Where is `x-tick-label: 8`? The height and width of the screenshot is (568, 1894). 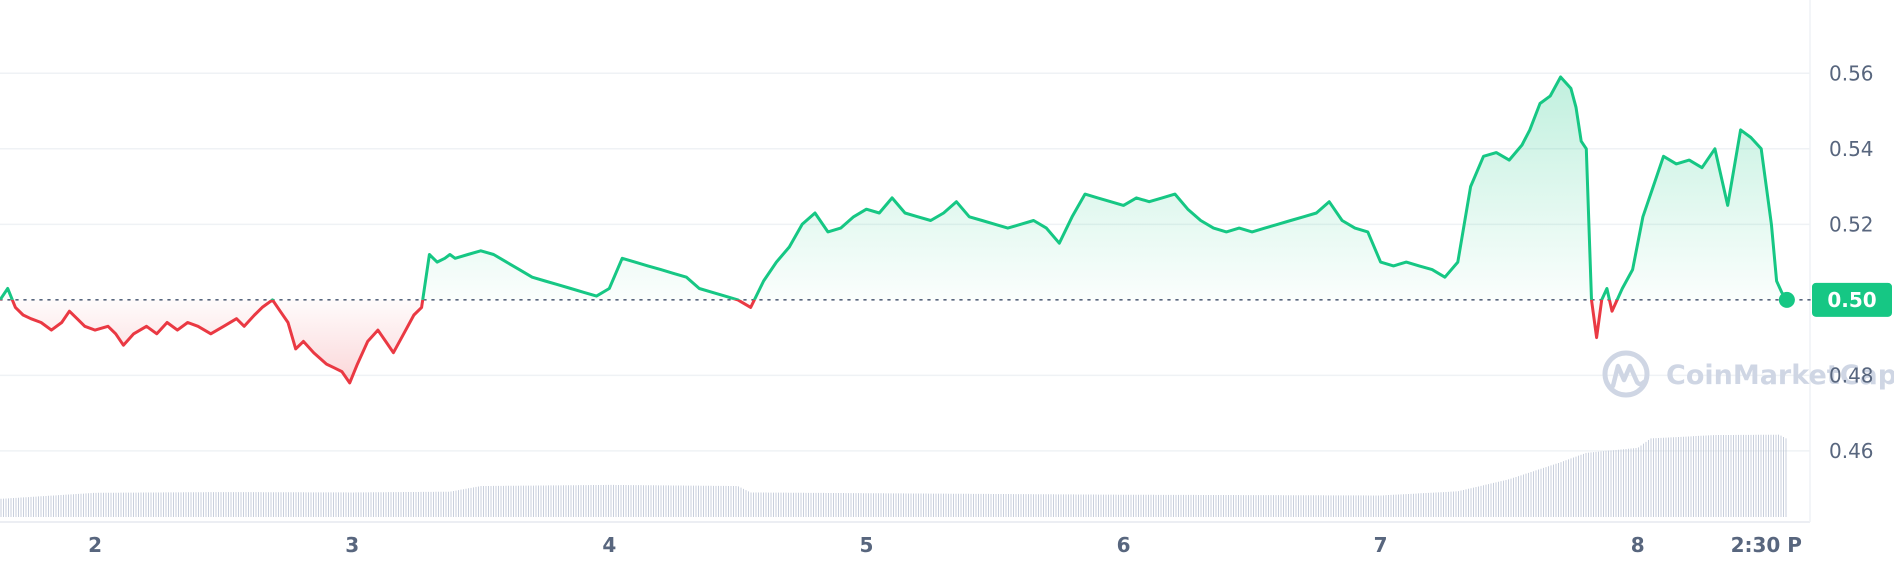
x-tick-label: 8 is located at coordinates (1638, 545).